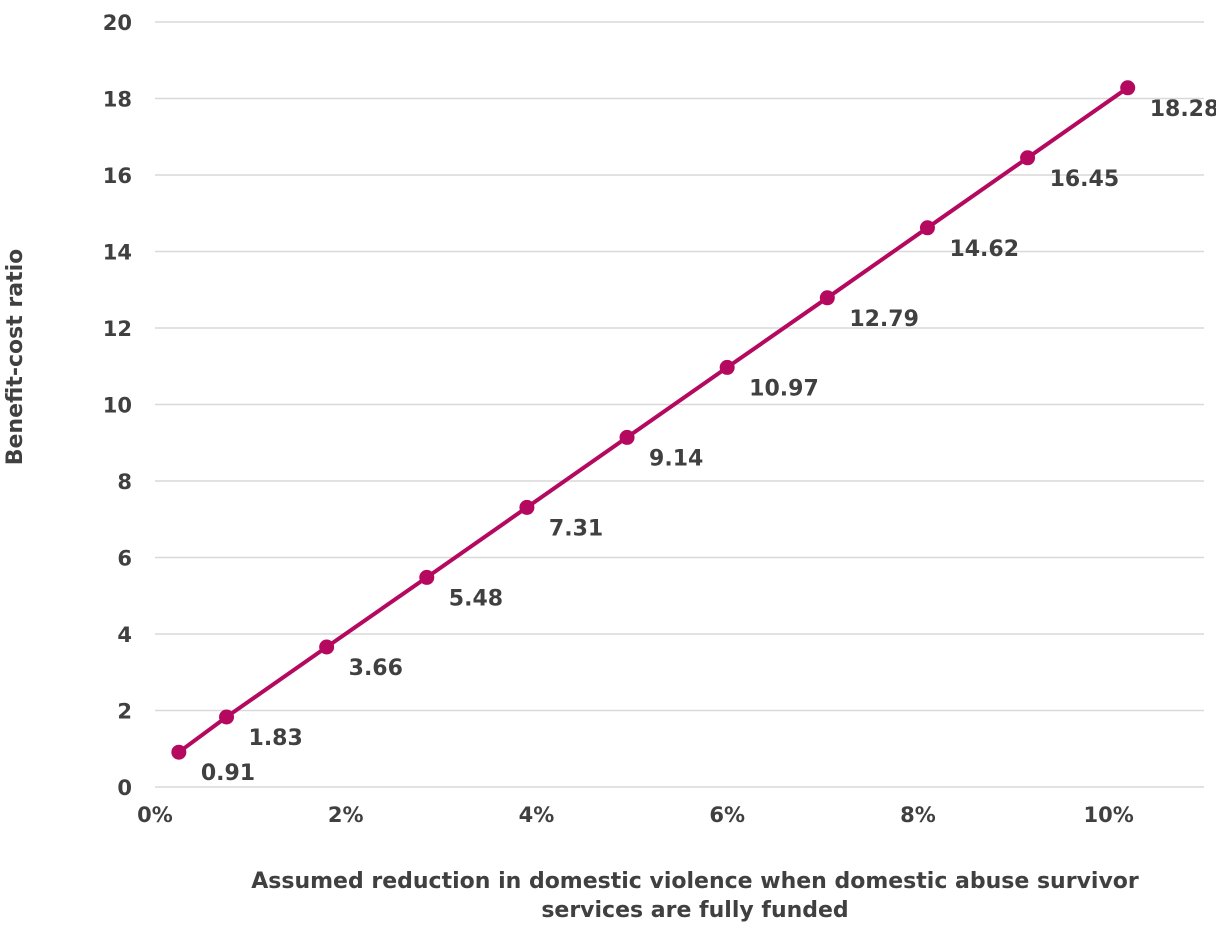 This screenshot has height=927, width=1216. What do you see at coordinates (228, 773) in the screenshot?
I see `data-label: 0.91` at bounding box center [228, 773].